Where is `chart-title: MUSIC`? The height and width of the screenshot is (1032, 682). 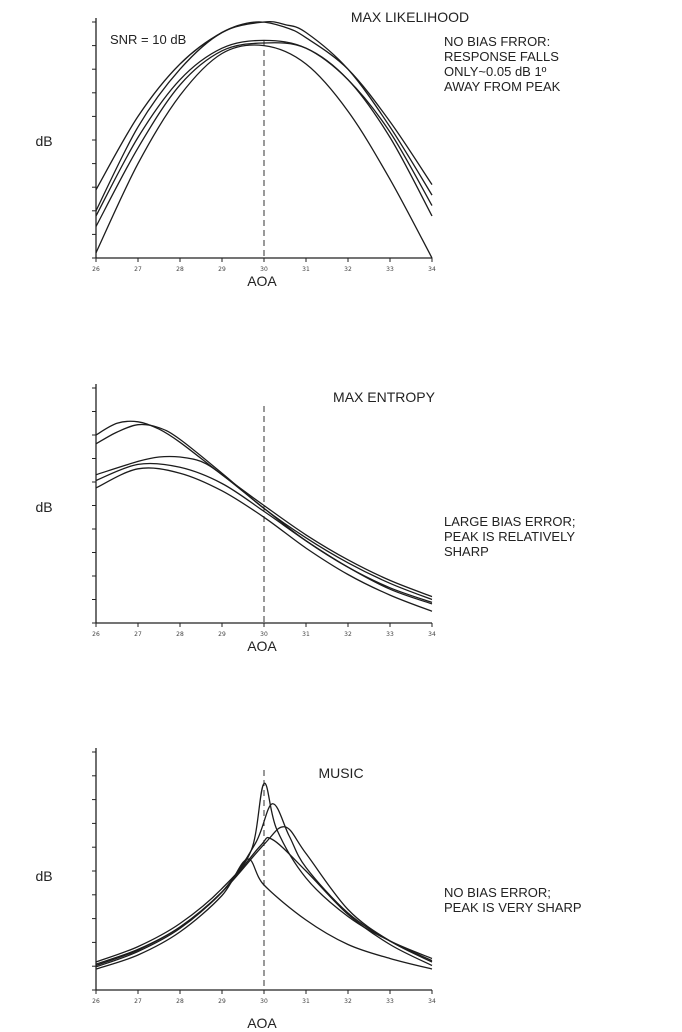
chart-title: MUSIC is located at coordinates (340, 773).